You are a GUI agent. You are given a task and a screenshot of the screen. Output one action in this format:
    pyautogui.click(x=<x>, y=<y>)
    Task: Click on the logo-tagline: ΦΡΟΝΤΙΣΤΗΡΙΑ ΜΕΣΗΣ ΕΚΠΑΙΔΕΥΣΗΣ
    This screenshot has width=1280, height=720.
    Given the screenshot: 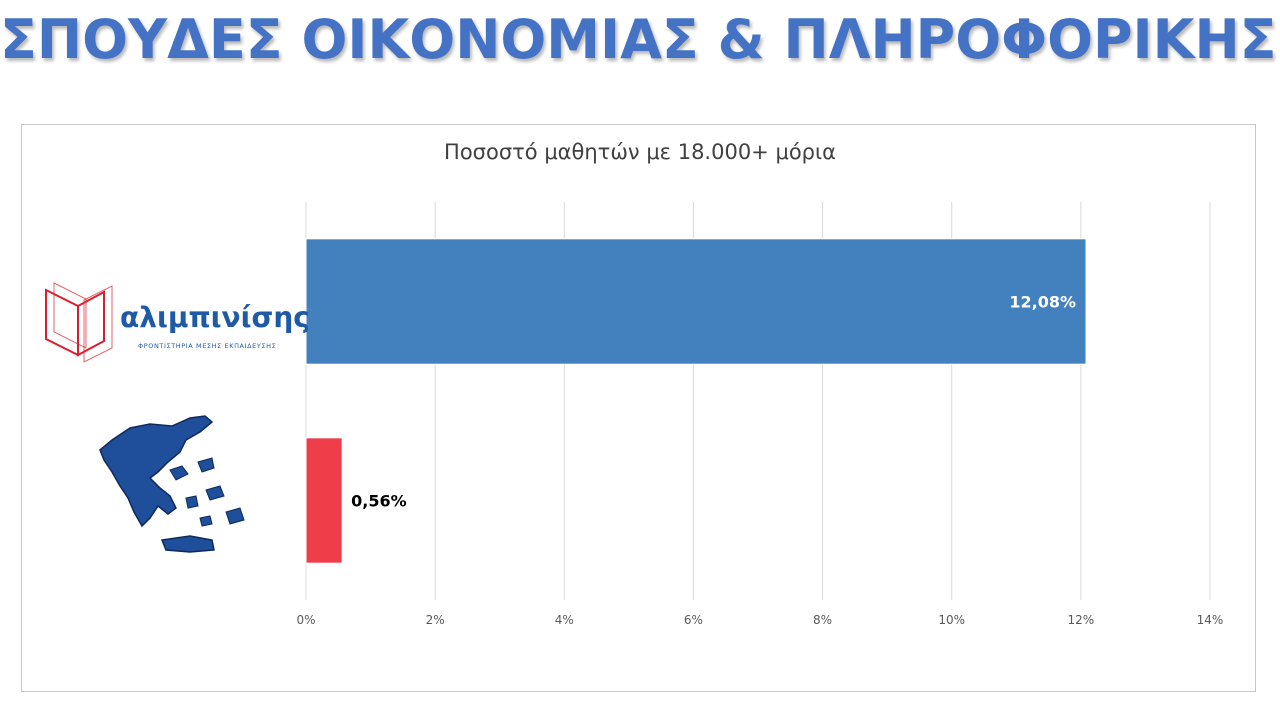 What is the action you would take?
    pyautogui.click(x=207, y=346)
    